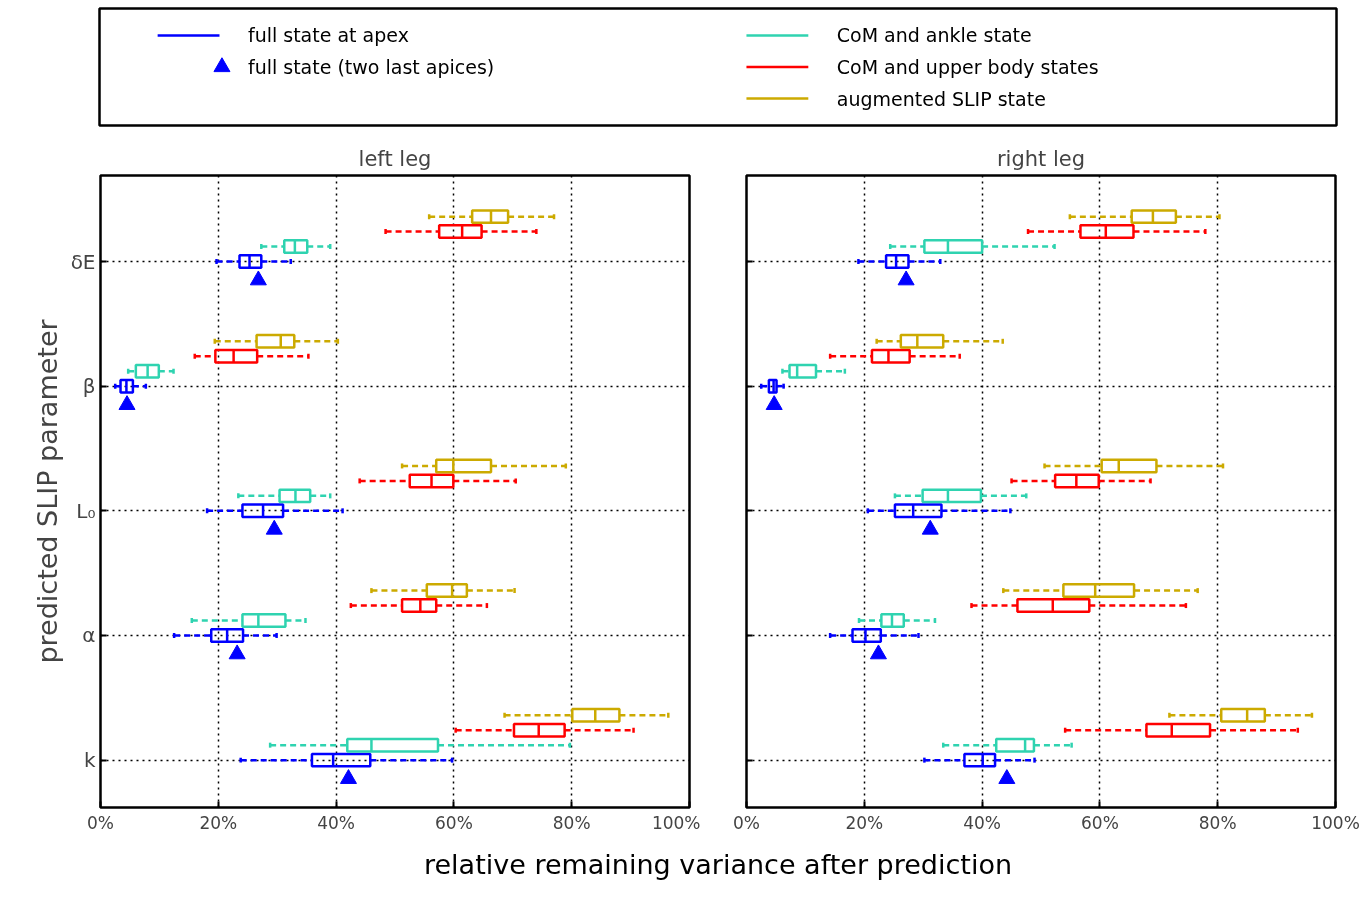  Describe the element at coordinates (967, 67) in the screenshot. I see `legend-label: CoM and upper body states` at that location.